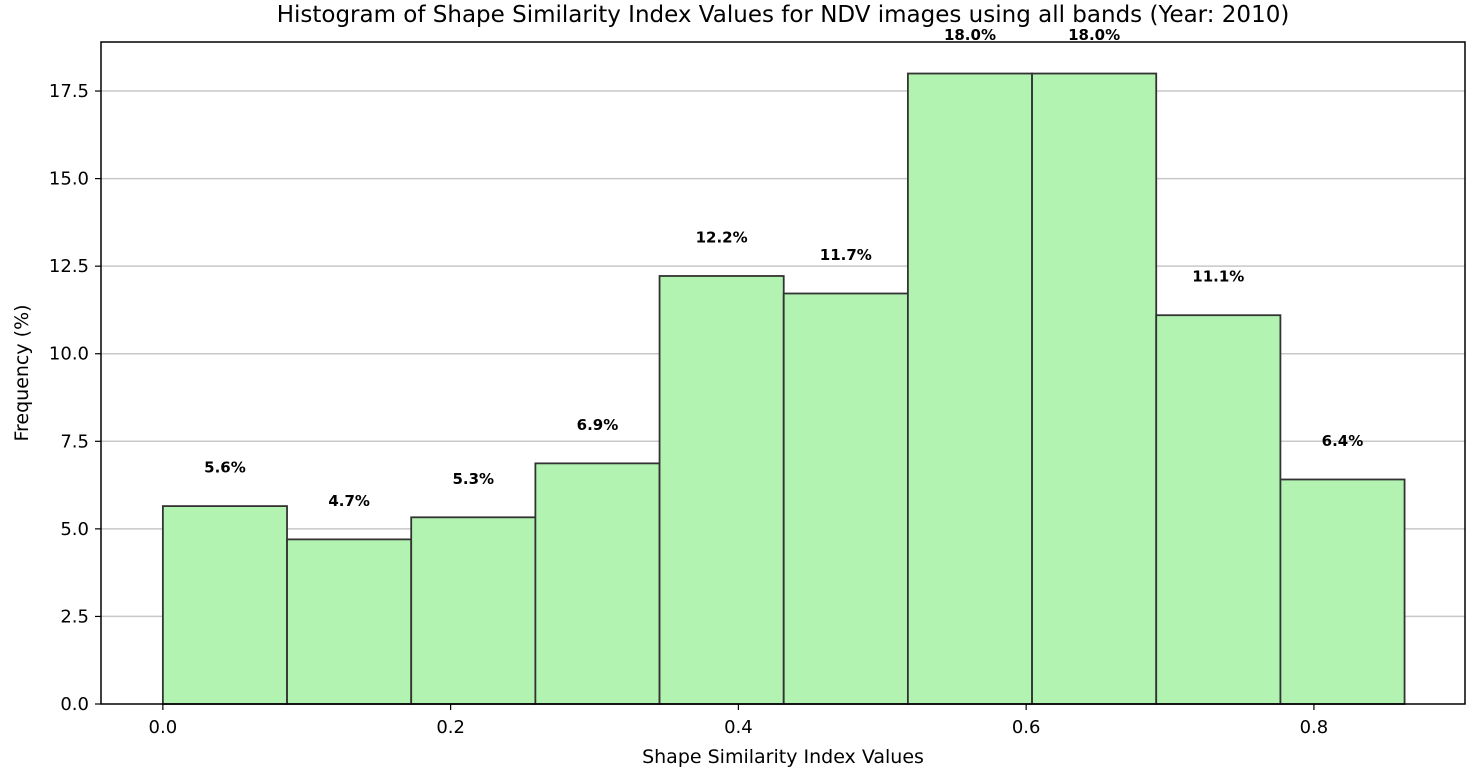  Describe the element at coordinates (450, 727) in the screenshot. I see `x-tick-label: 0.2` at that location.